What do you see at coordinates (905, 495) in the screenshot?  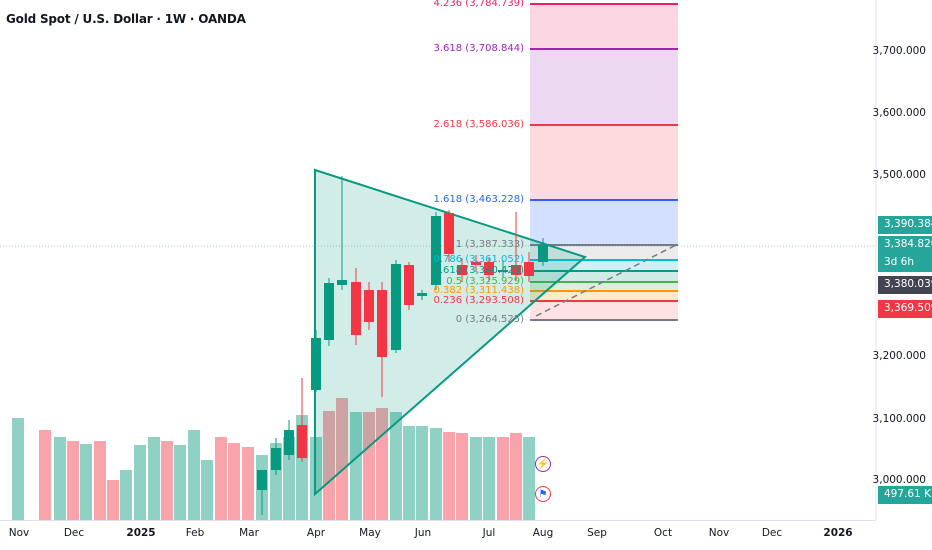 I see `volume-tag: 497.61 K` at bounding box center [905, 495].